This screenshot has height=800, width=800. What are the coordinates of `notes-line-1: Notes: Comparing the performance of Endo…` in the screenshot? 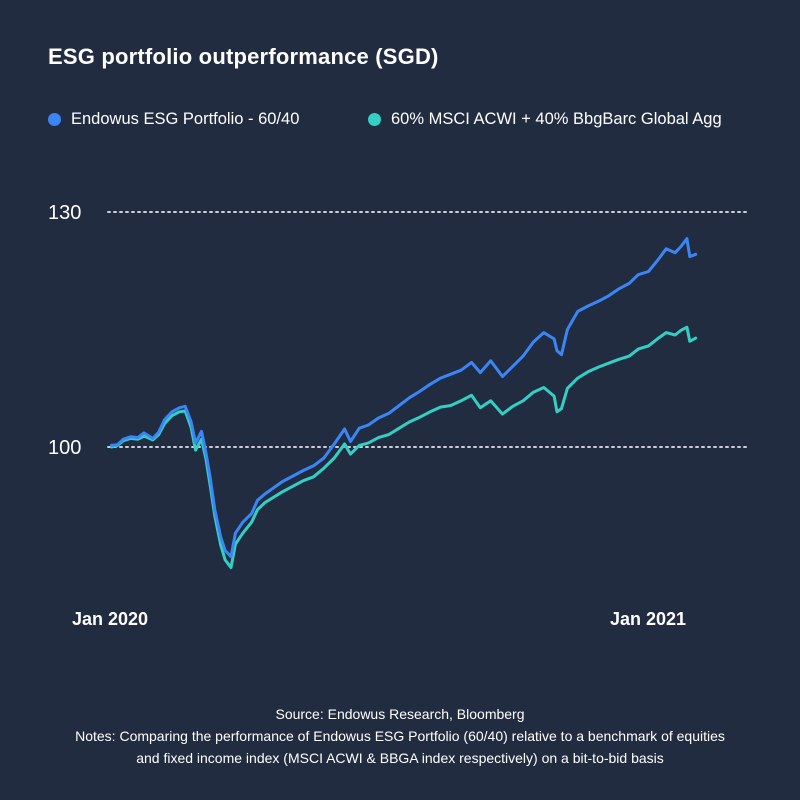 It's located at (400, 736).